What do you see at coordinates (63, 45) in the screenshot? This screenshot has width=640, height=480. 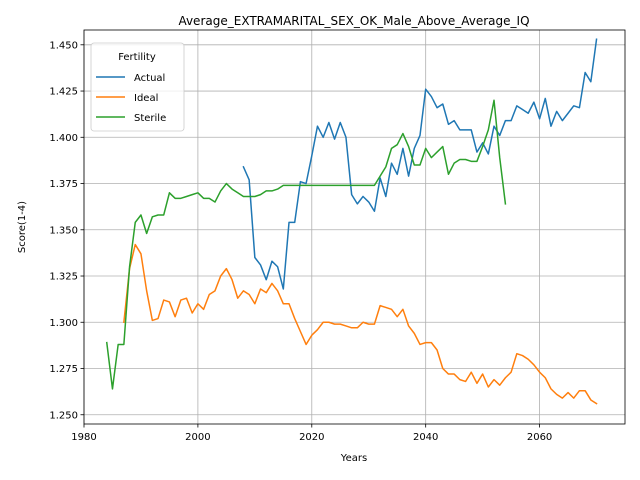 I see `y-tick-label: 1.450` at bounding box center [63, 45].